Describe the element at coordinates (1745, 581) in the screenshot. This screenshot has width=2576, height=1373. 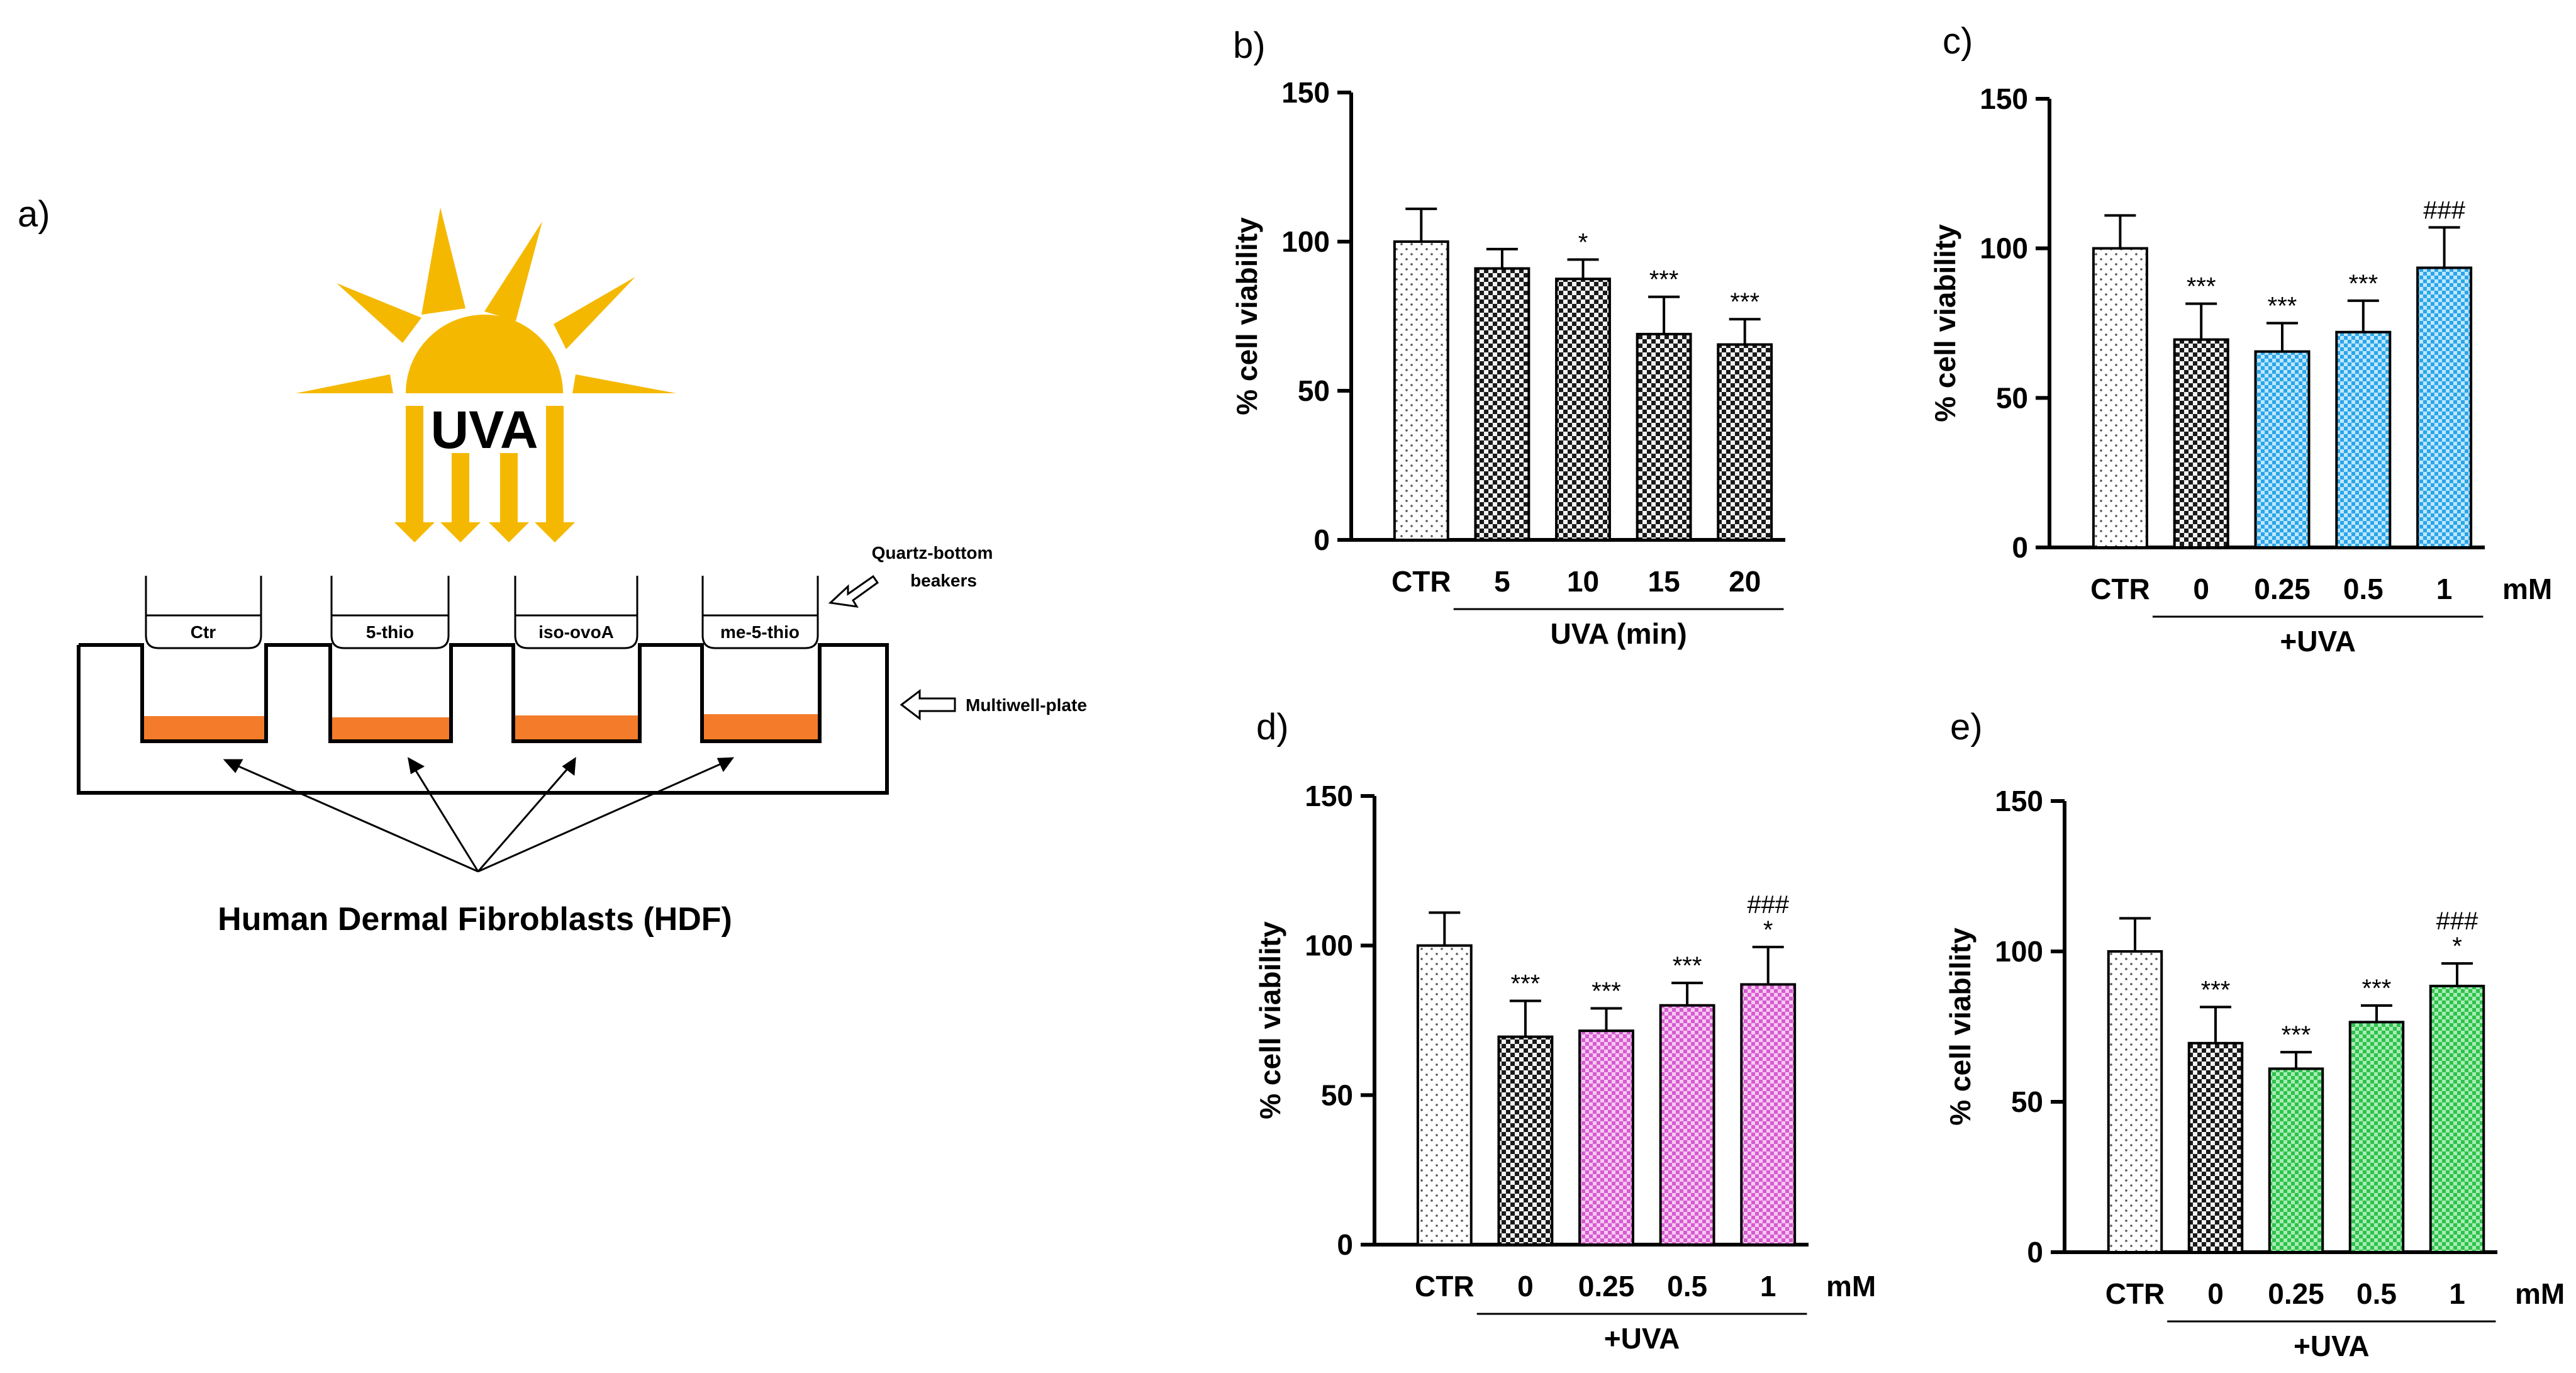
I see `x-tick-label: 20` at that location.